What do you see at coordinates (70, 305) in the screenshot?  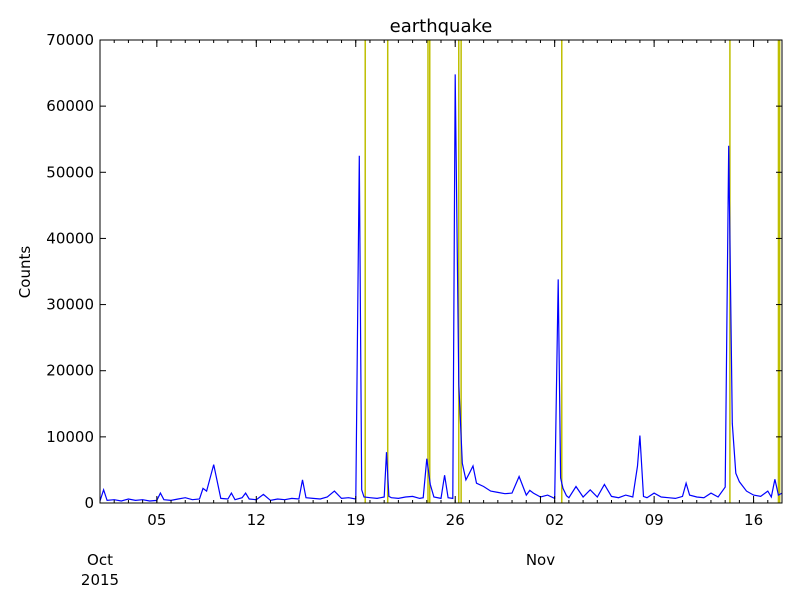 I see `y-tick-label: 30000` at bounding box center [70, 305].